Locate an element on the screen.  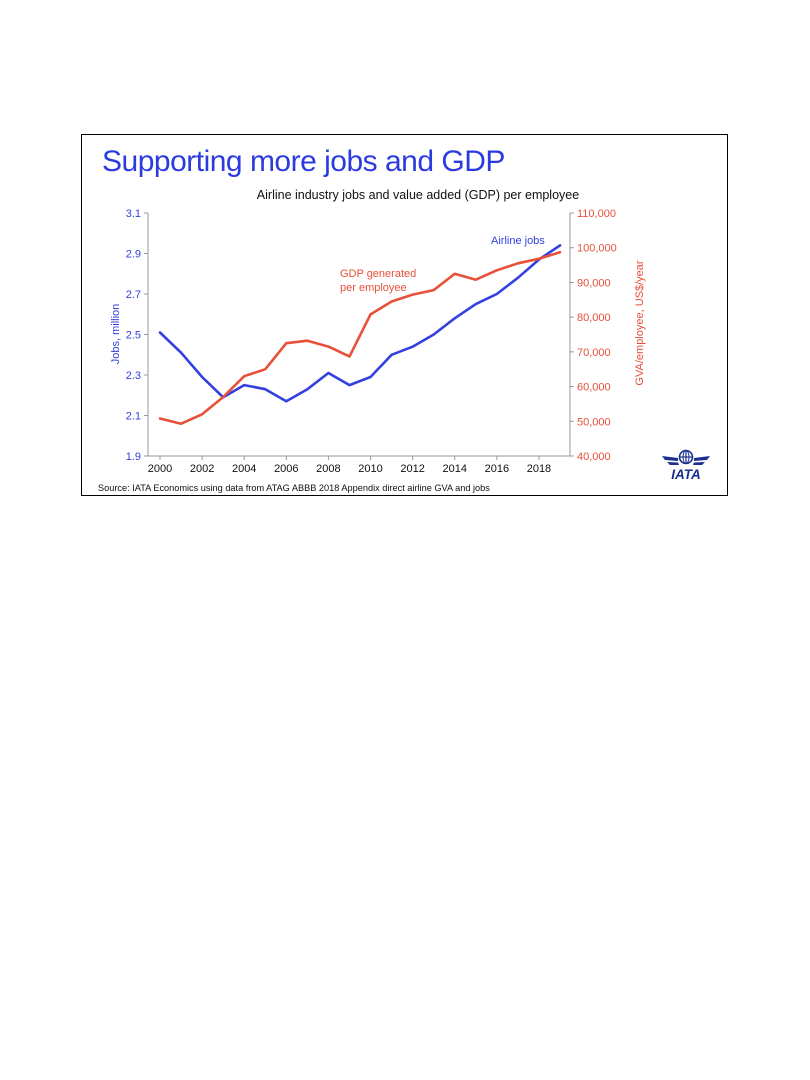
x-tick-label: 2016 is located at coordinates (497, 469).